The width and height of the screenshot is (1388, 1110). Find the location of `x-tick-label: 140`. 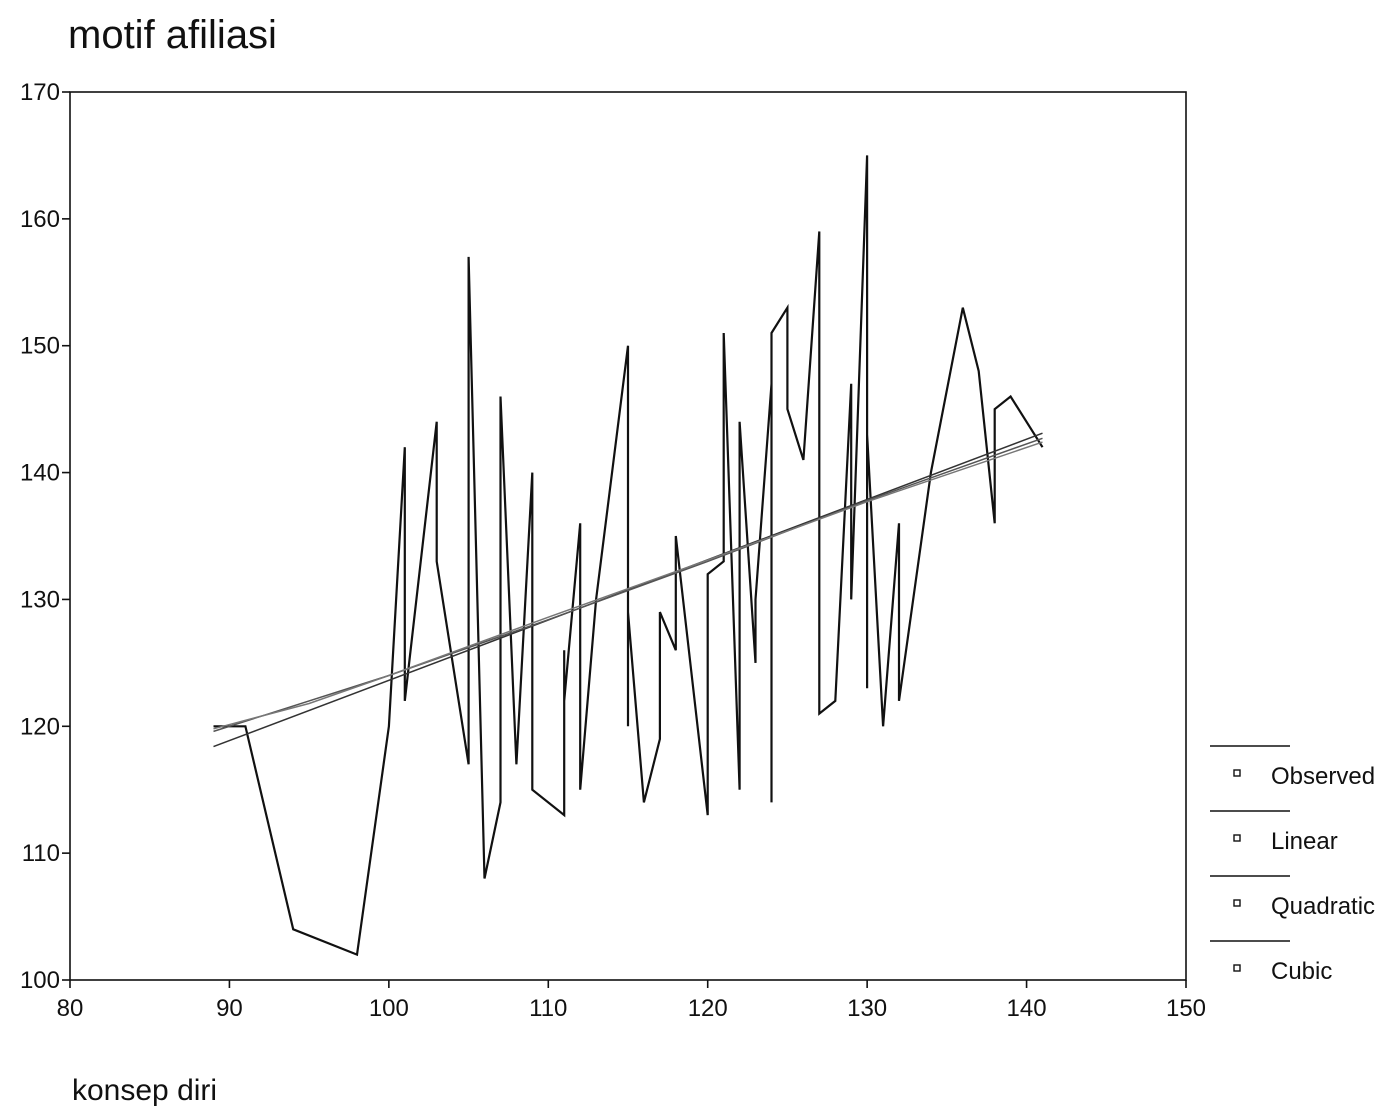

x-tick-label: 140 is located at coordinates (1027, 1008).